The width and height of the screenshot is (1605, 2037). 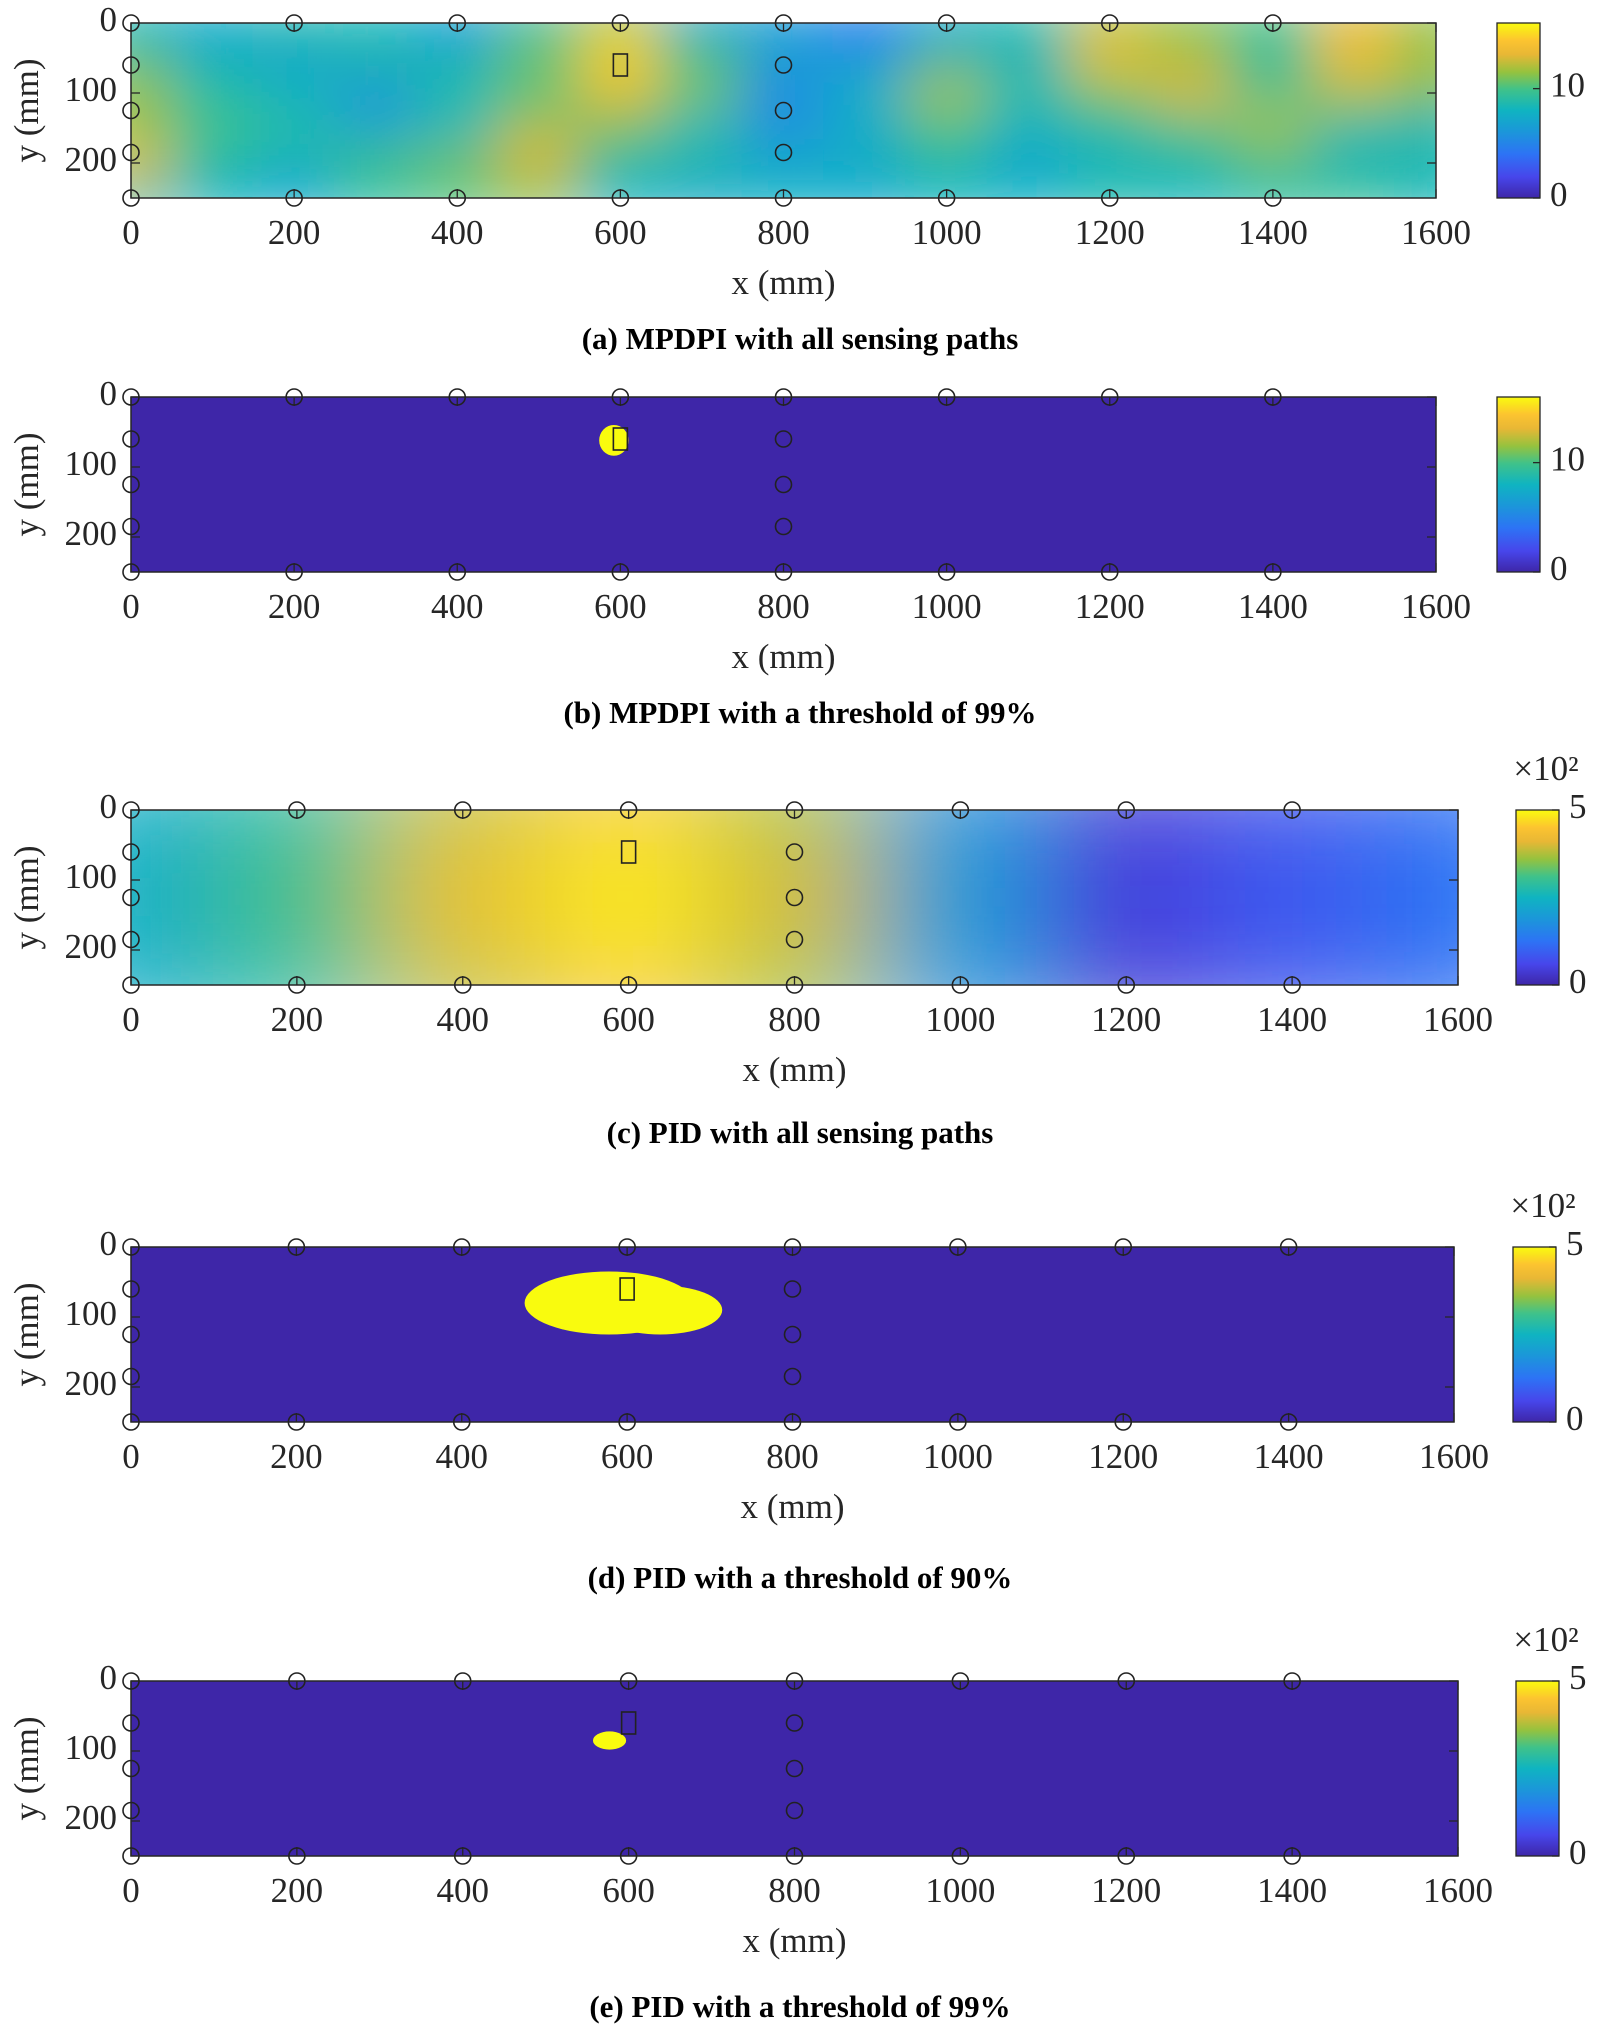 What do you see at coordinates (1575, 1243) in the screenshot?
I see `colorbar-tick-label: 5` at bounding box center [1575, 1243].